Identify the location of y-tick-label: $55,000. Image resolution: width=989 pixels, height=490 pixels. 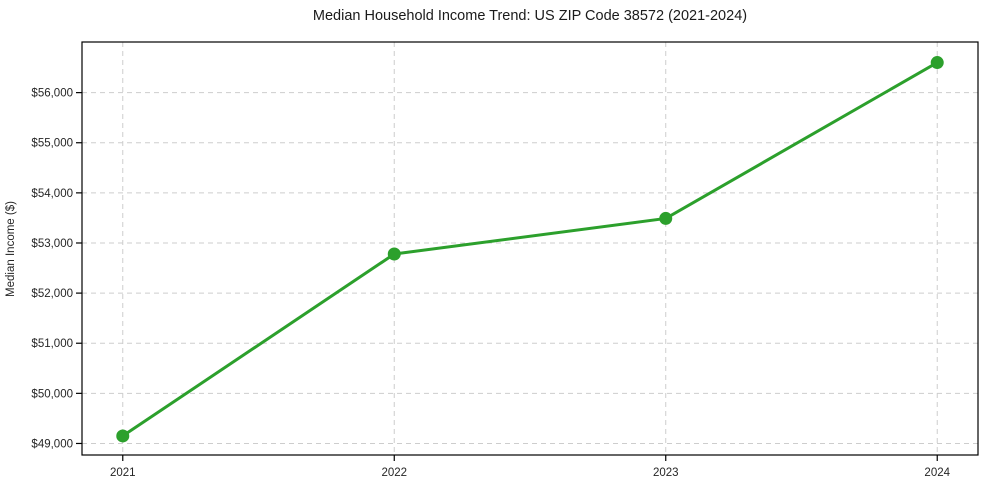
(52, 144).